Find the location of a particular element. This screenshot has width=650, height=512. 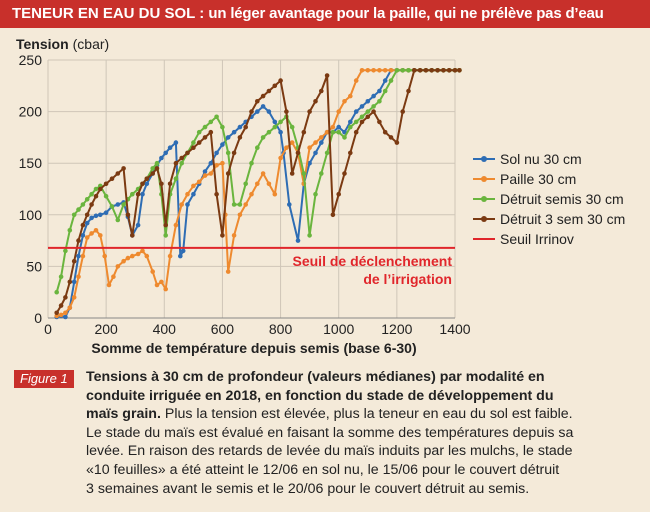

x-tick-label: 800 is located at coordinates (281, 329).